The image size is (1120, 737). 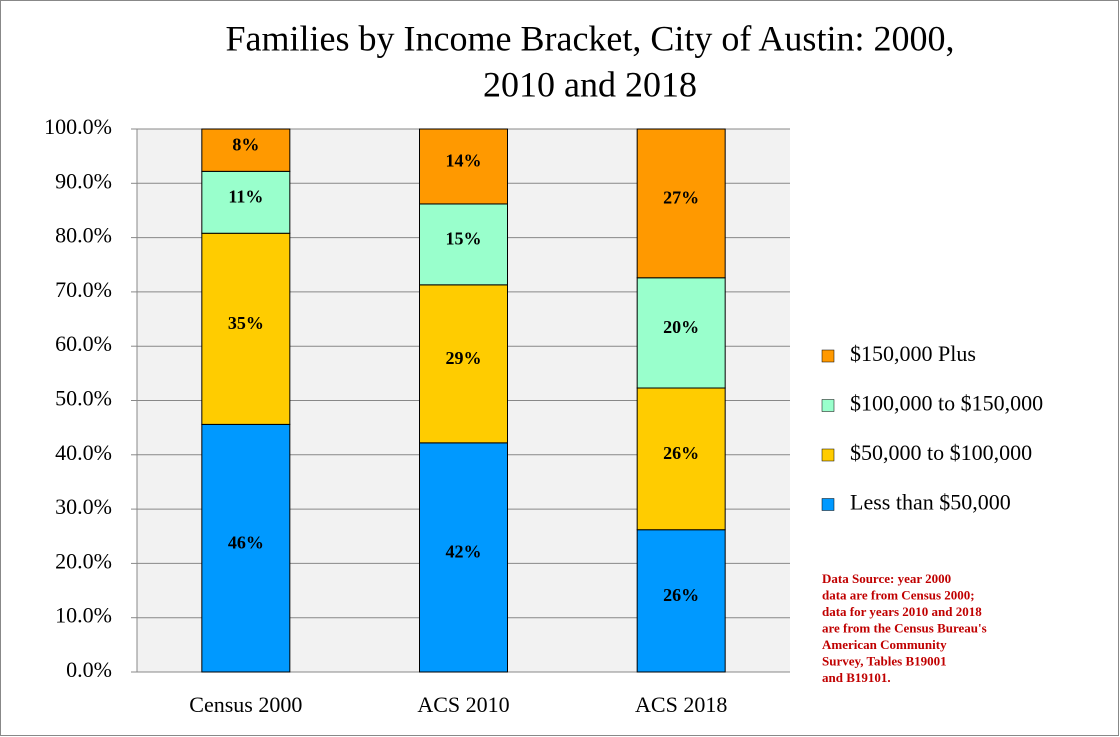 What do you see at coordinates (904, 627) in the screenshot?
I see `annotation: are from the Census Bureau's` at bounding box center [904, 627].